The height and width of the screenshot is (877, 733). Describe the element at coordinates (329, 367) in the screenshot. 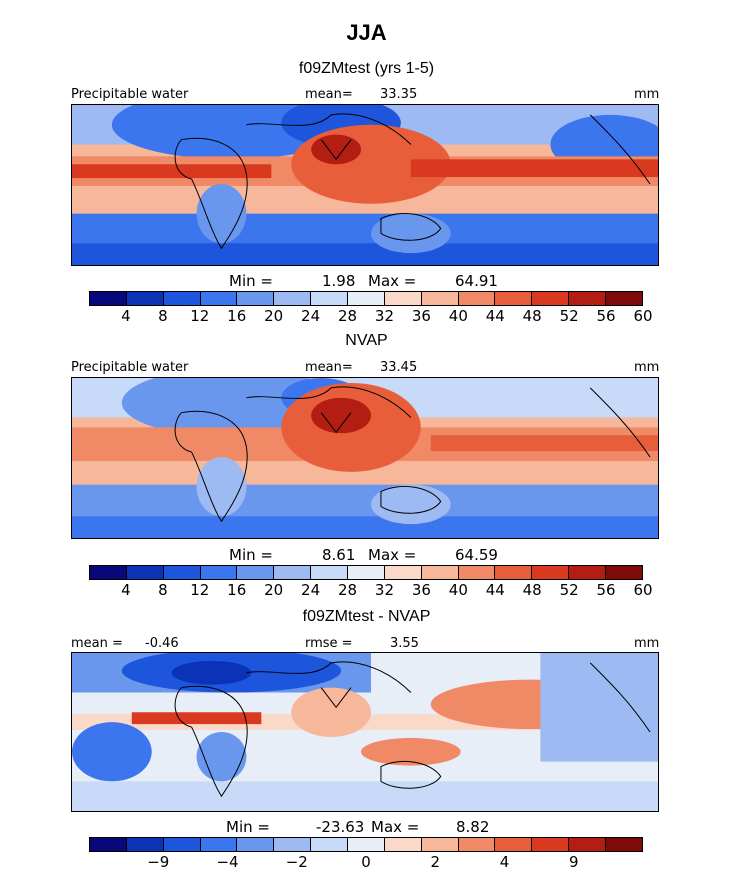

I see `panel2-mean-label: mean=` at that location.